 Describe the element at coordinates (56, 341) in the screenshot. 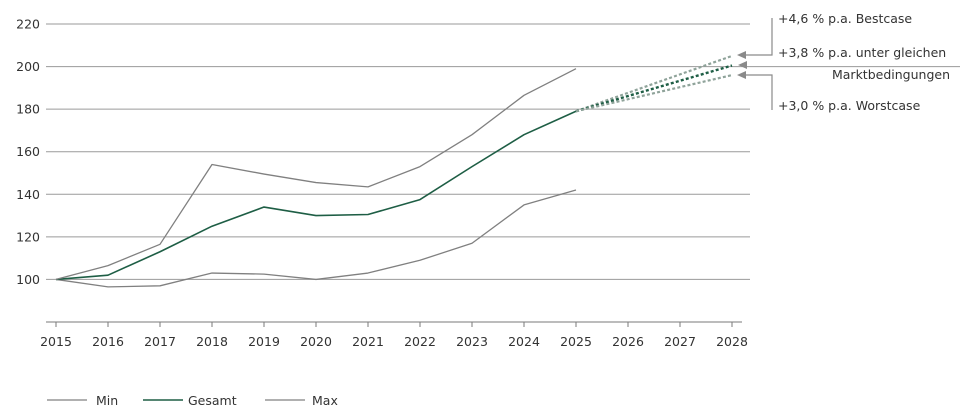

I see `x-tick-label: 2015` at that location.